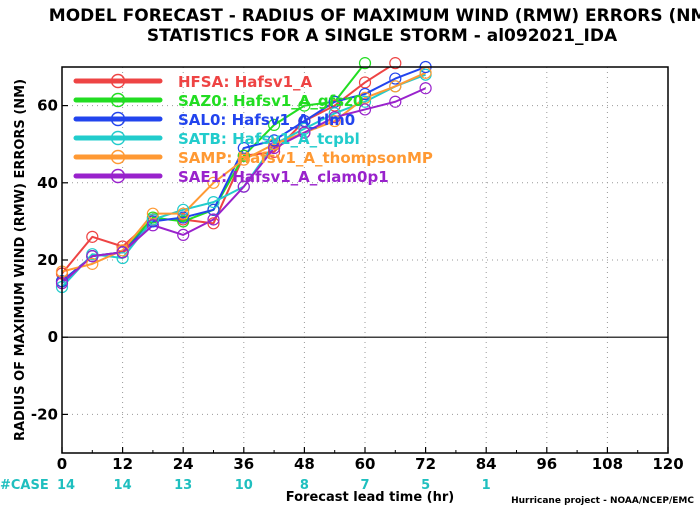  I want to click on legend-entry: SAL0: Hafsv1_A_rlm0, so click(266, 120).